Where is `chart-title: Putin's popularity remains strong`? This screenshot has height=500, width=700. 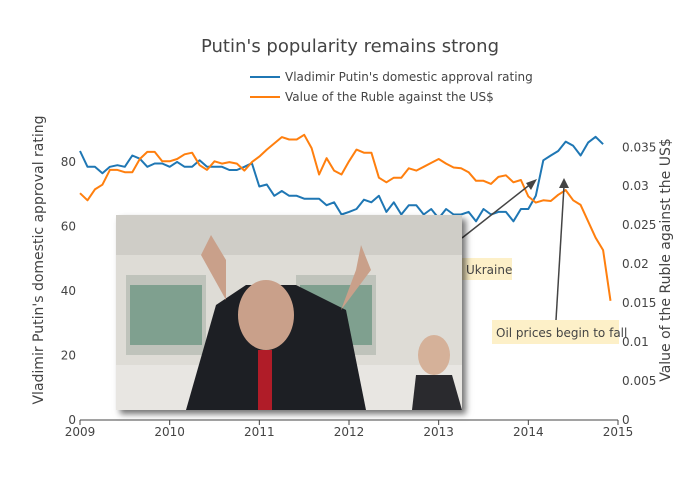 chart-title: Putin's popularity remains strong is located at coordinates (350, 46).